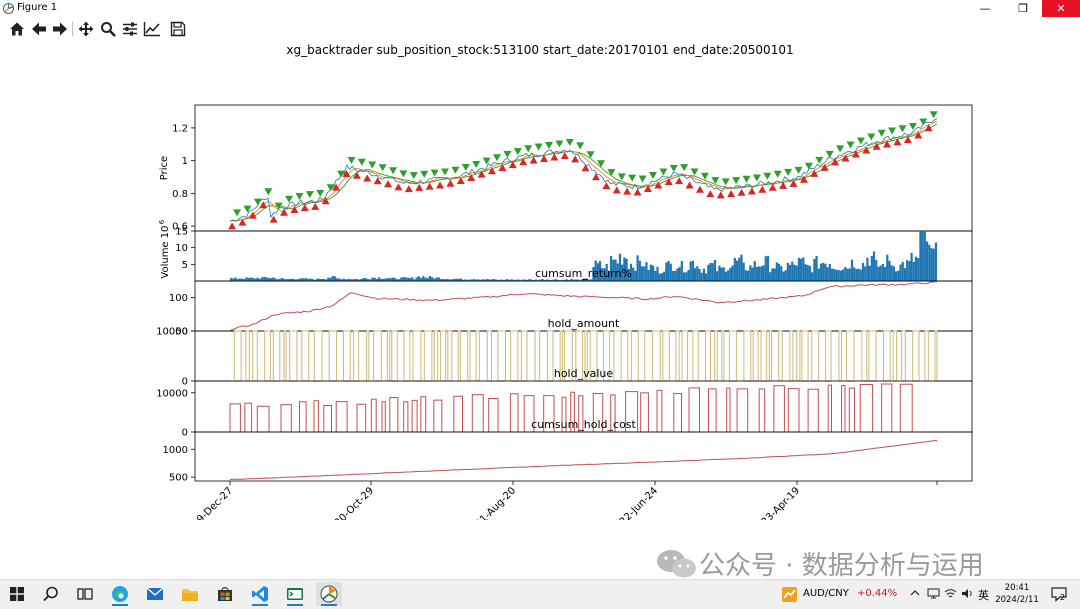 This screenshot has height=609, width=1080. What do you see at coordinates (162, 221) in the screenshot?
I see `volume-multiplier-exponent: 6` at bounding box center [162, 221].